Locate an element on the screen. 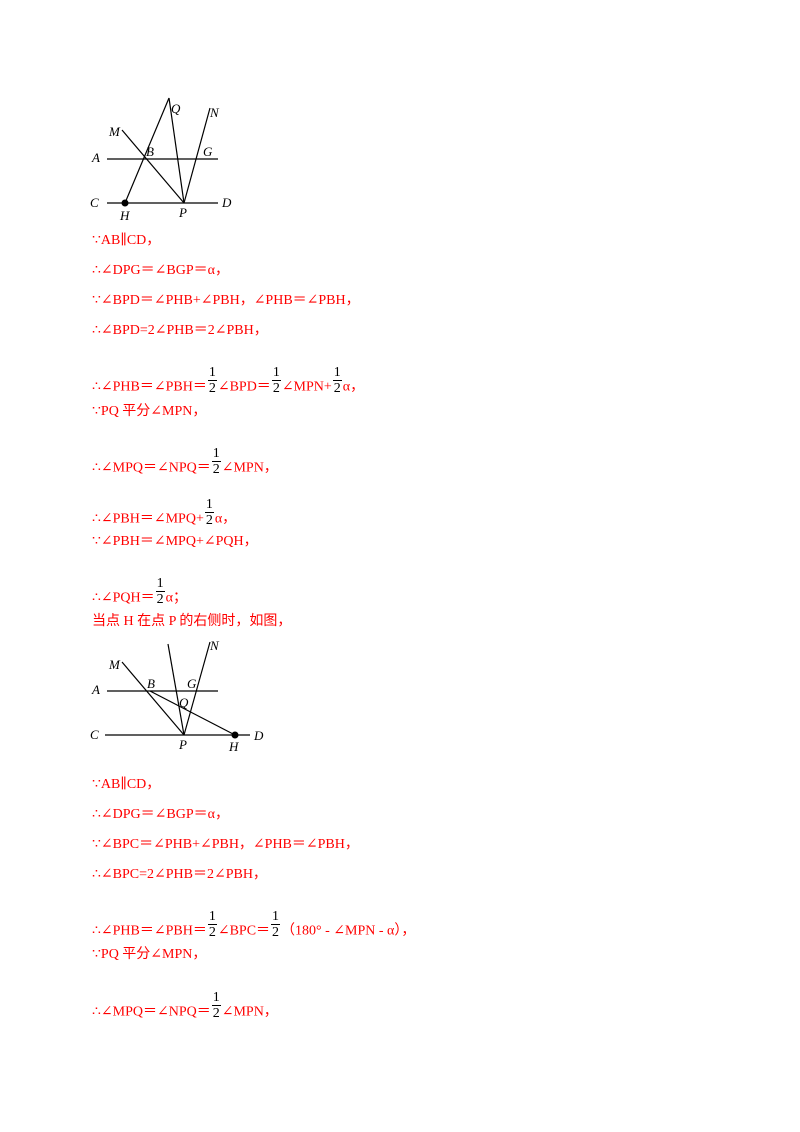 The height and width of the screenshot is (1132, 800). text: ∴∠PBH＝∠MPQ+ is located at coordinates (148, 519).